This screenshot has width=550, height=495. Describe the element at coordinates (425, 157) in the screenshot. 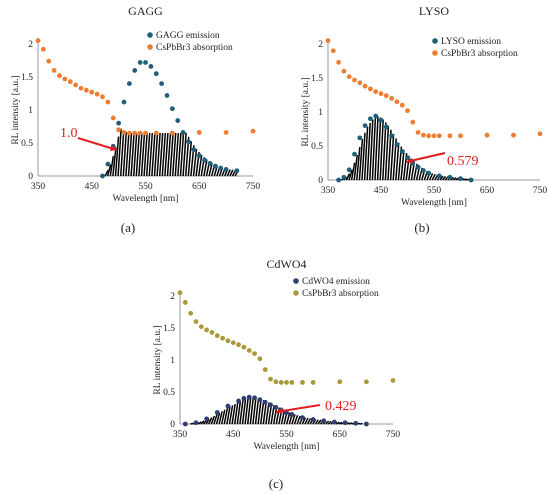

I see `annotation-arrow` at that location.